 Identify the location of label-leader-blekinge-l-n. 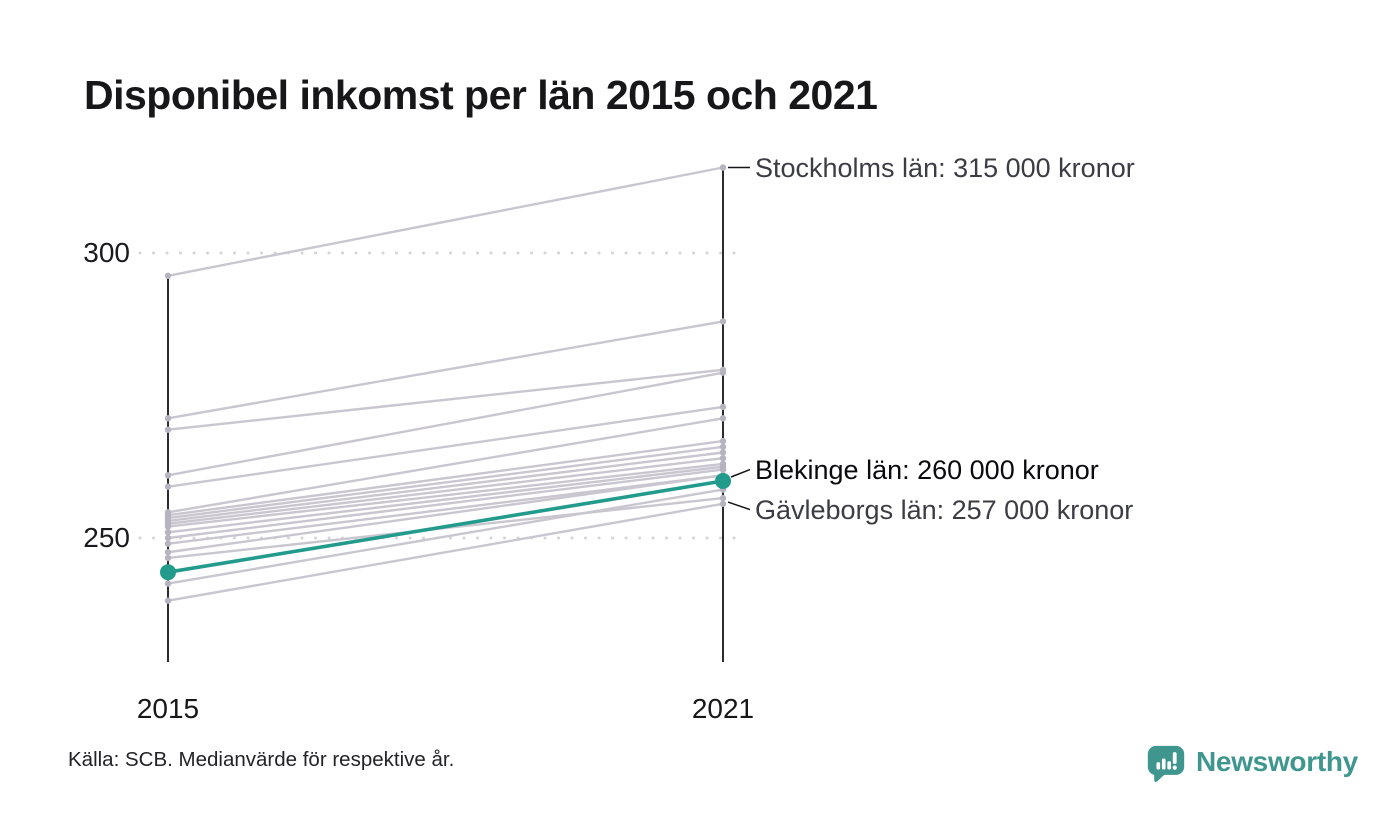
(740, 473).